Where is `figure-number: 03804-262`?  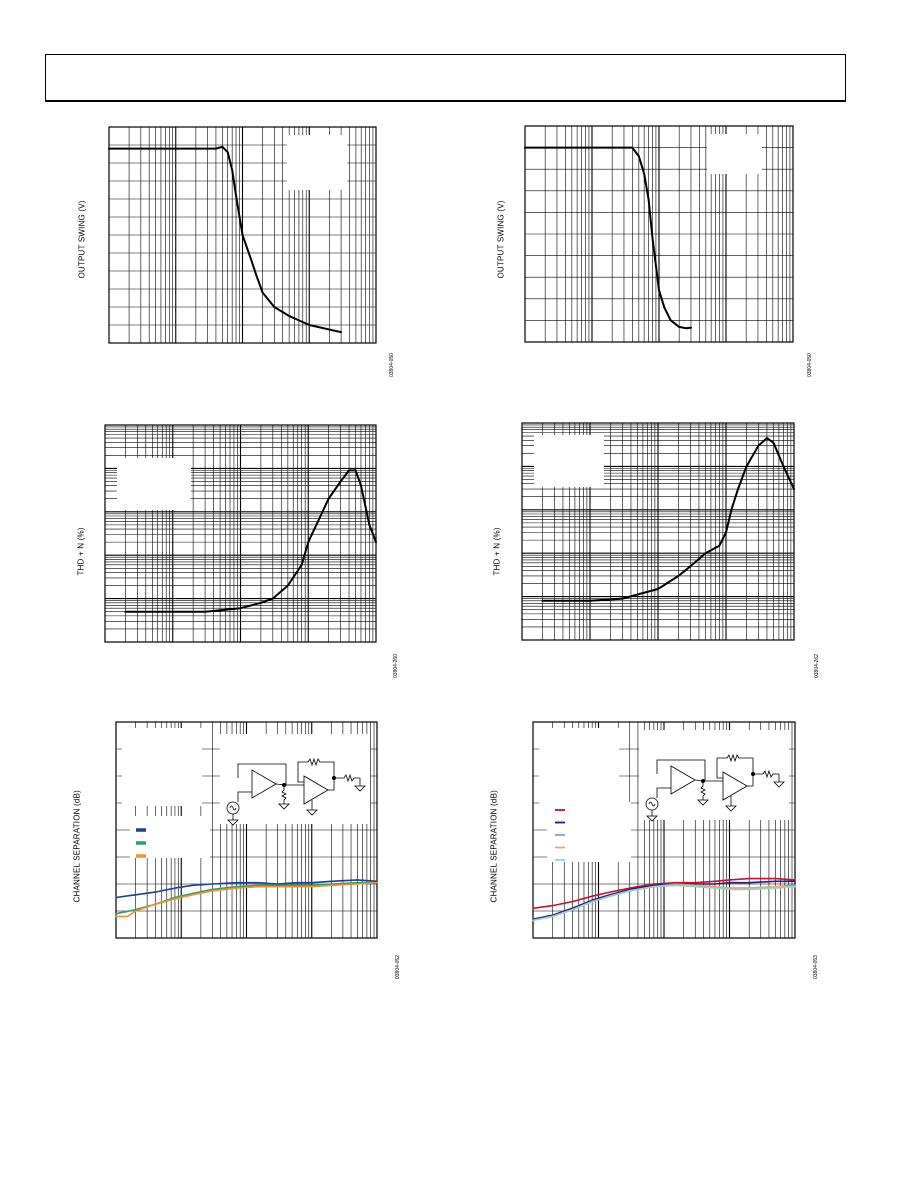
figure-number: 03804-262 is located at coordinates (817, 666).